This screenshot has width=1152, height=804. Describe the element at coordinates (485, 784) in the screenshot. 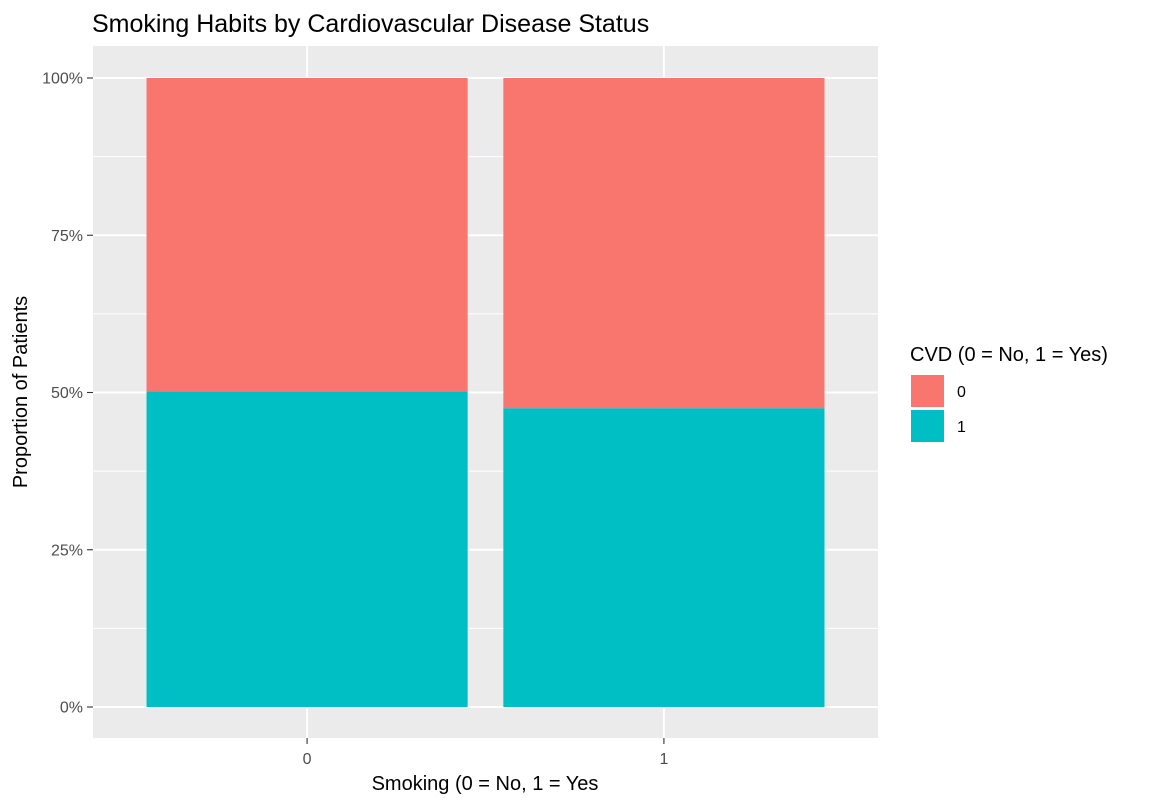

I see `x-axis-title: Smoking (0 = No, 1 = Yes` at that location.